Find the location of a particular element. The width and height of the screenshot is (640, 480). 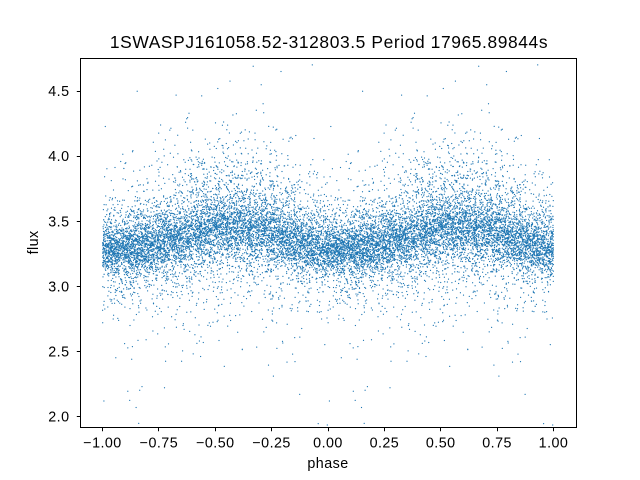

svg-text: 0.75 is located at coordinates (497, 444).